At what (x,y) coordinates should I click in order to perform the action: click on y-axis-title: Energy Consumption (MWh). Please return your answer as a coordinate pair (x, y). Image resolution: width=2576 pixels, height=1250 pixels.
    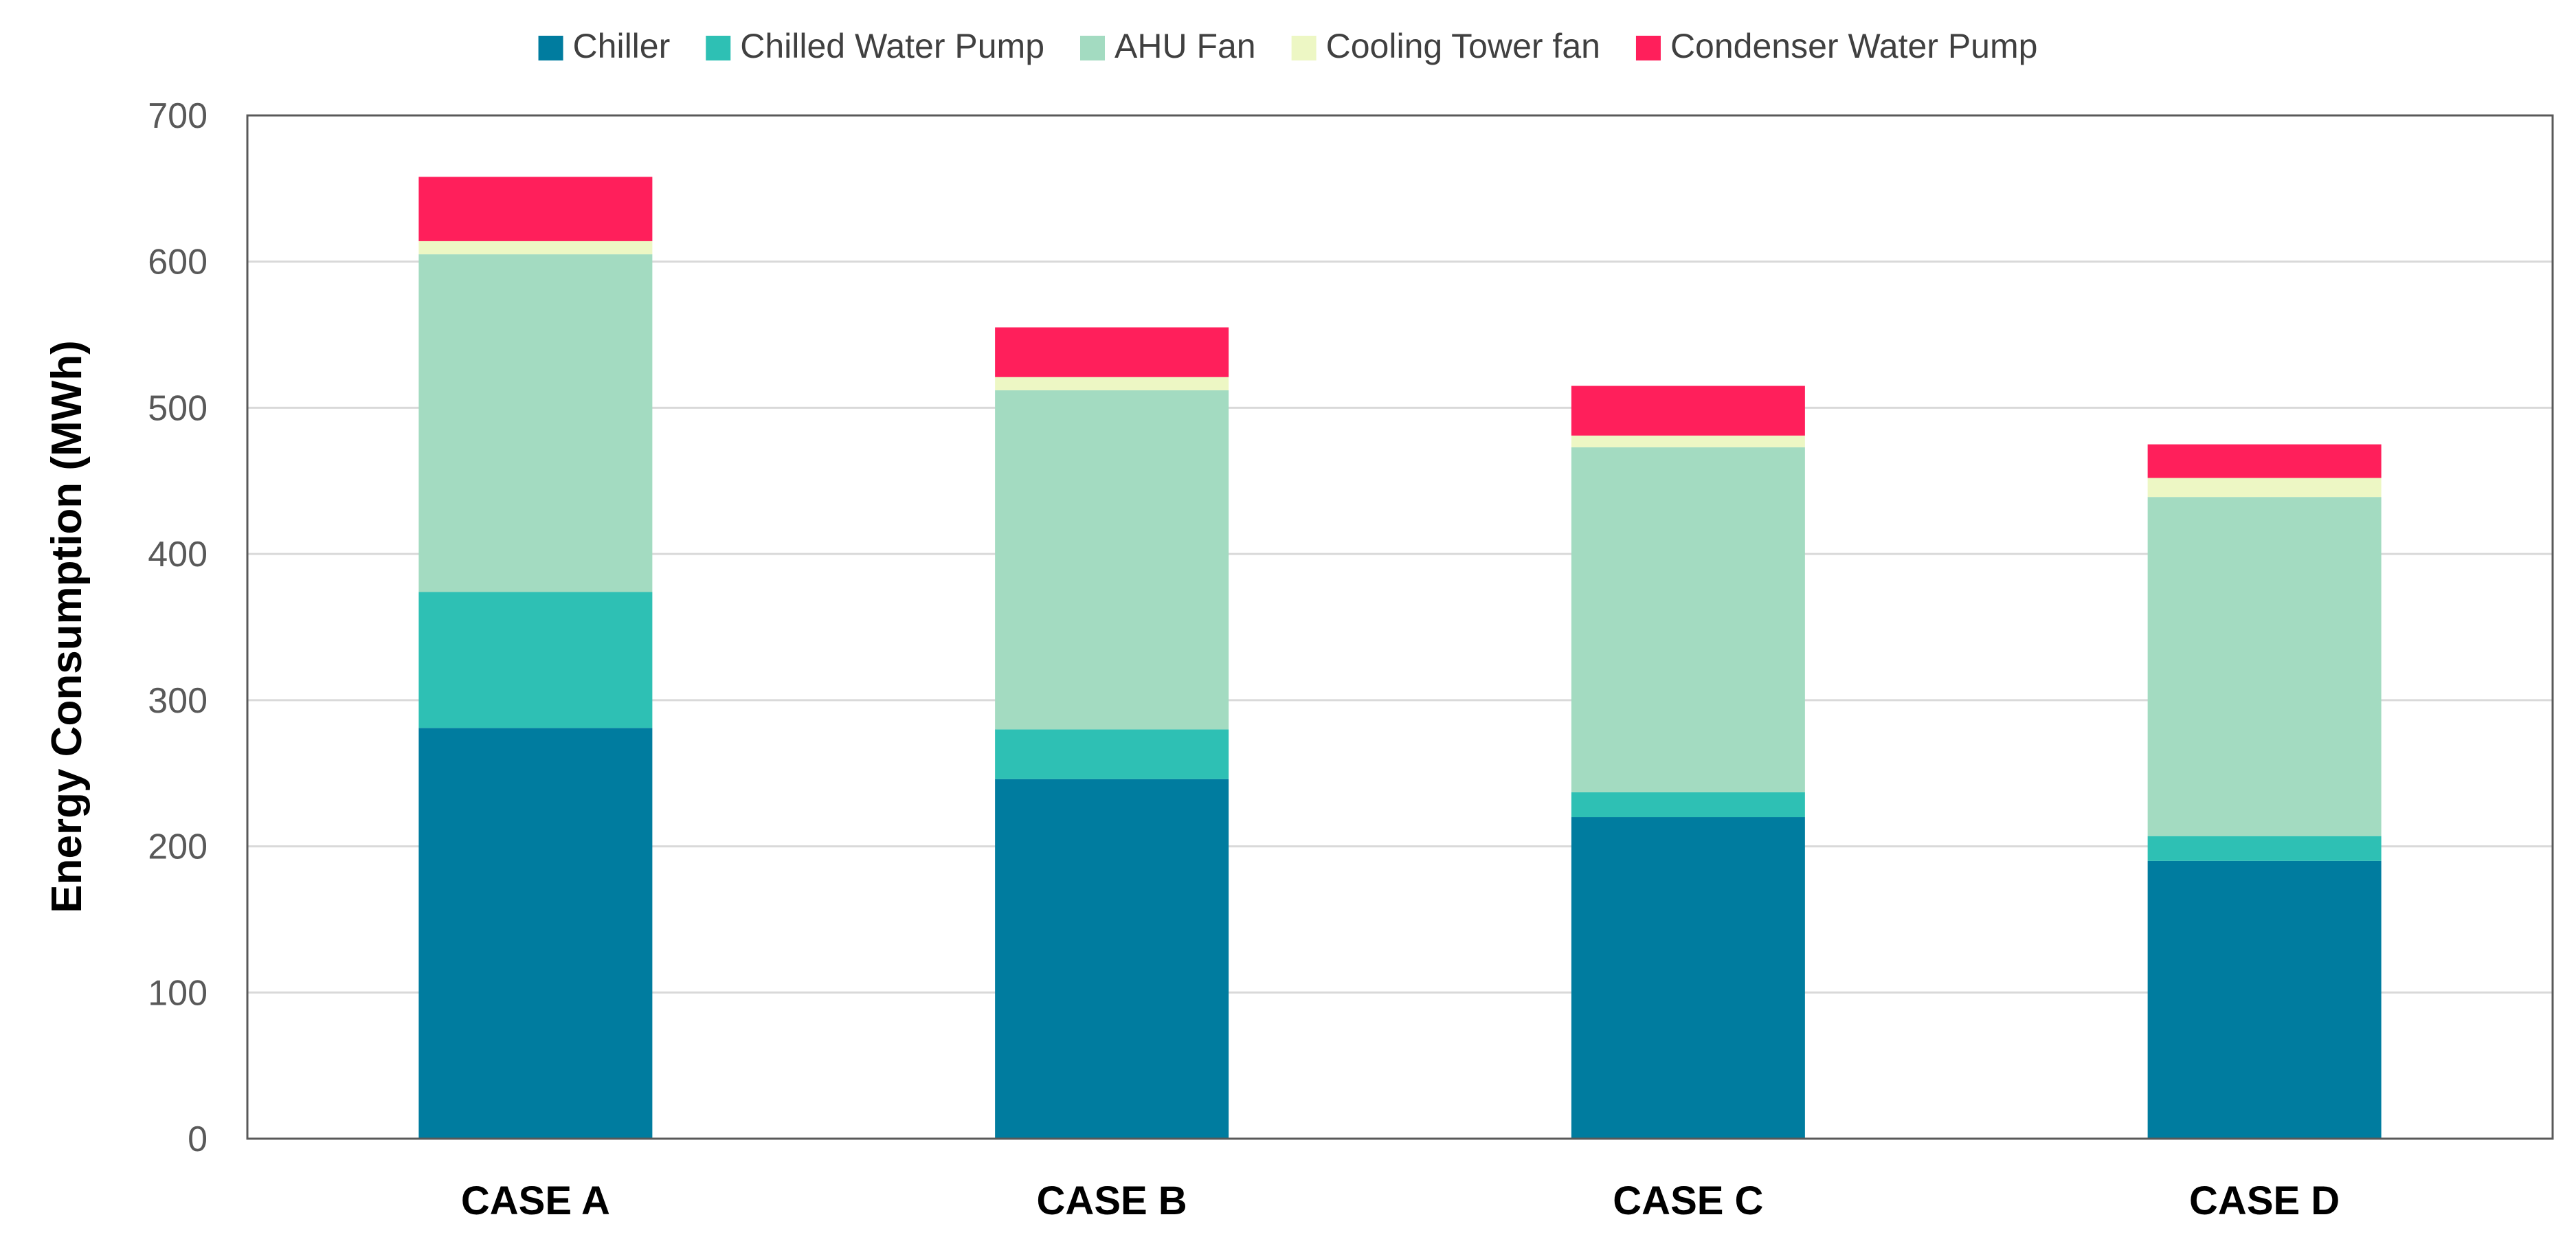
    Looking at the image, I should click on (67, 627).